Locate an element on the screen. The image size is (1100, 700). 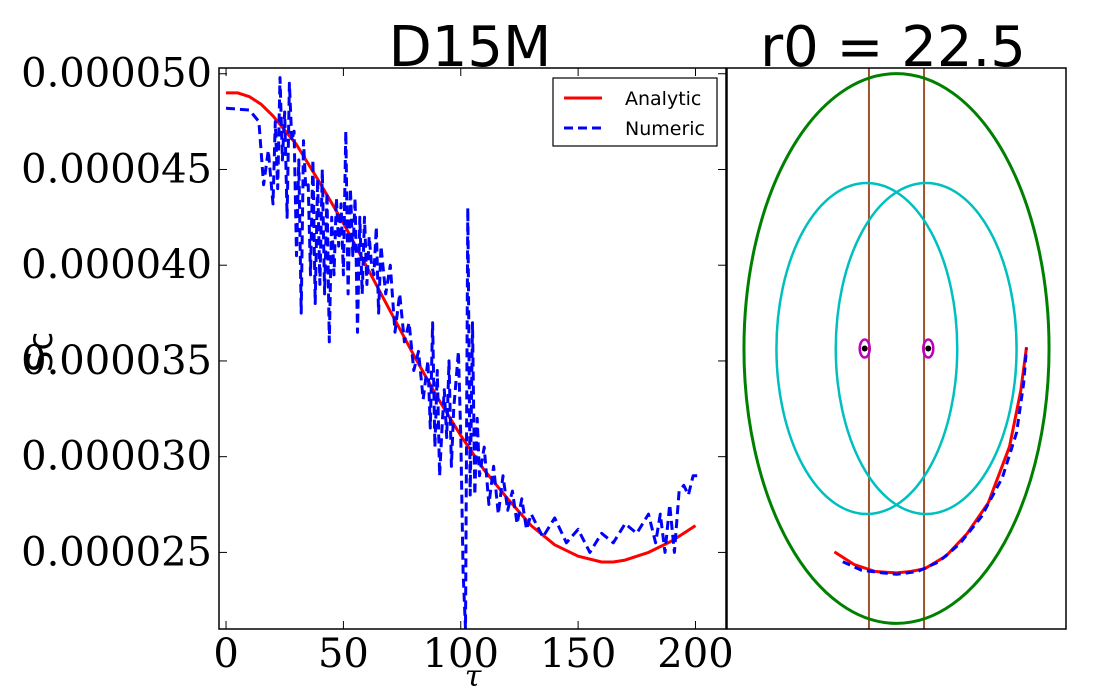
left-chart-title: D15M is located at coordinates (470, 47).